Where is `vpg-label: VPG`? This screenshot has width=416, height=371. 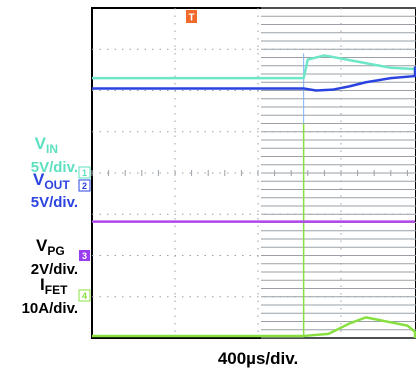
vpg-label: VPG is located at coordinates (50, 247).